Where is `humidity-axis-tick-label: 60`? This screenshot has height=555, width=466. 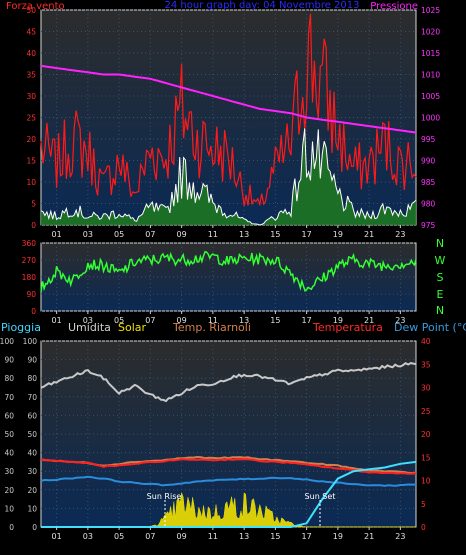
humidity-axis-tick-label: 60 is located at coordinates (32, 415).